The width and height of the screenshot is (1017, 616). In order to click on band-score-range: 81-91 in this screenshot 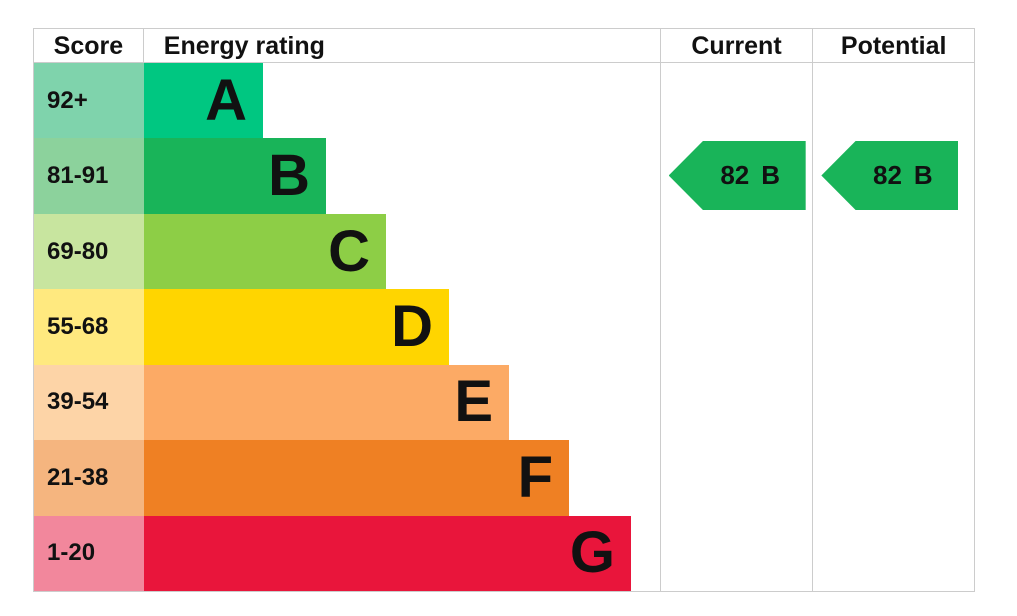, I will do `click(89, 176)`.